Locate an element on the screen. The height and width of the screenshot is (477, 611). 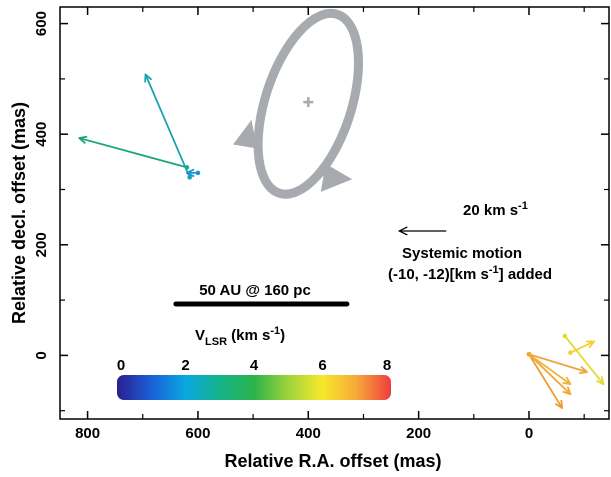
orbit-ring is located at coordinates (308, 103).